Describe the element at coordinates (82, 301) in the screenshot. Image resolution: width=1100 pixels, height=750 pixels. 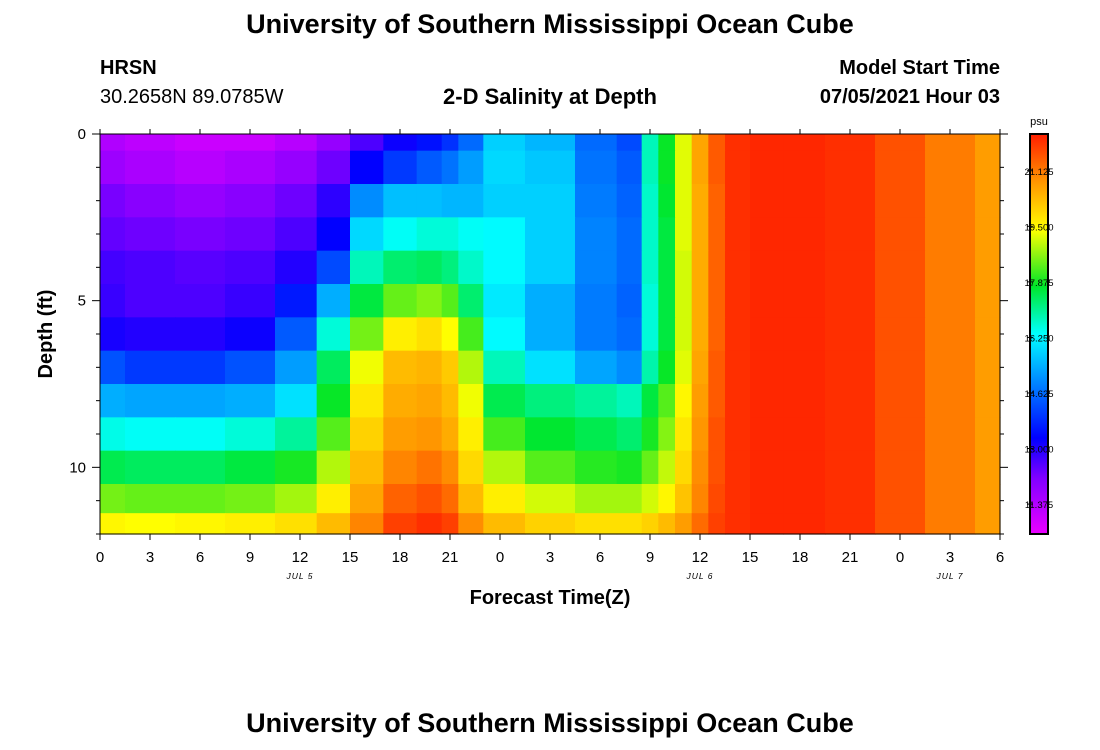
I see `y-tick-label: 5` at that location.